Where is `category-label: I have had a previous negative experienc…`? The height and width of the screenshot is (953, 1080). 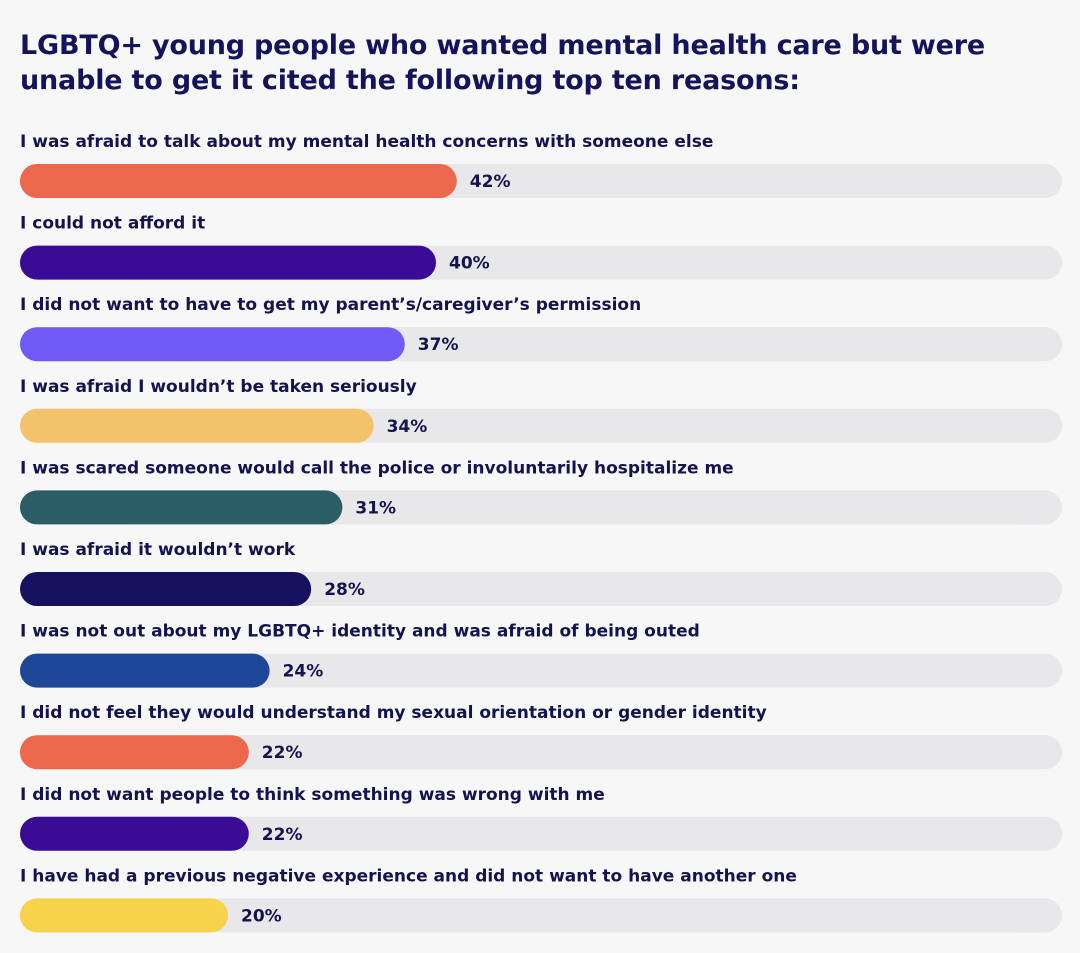 category-label: I have had a previous negative experienc… is located at coordinates (408, 876).